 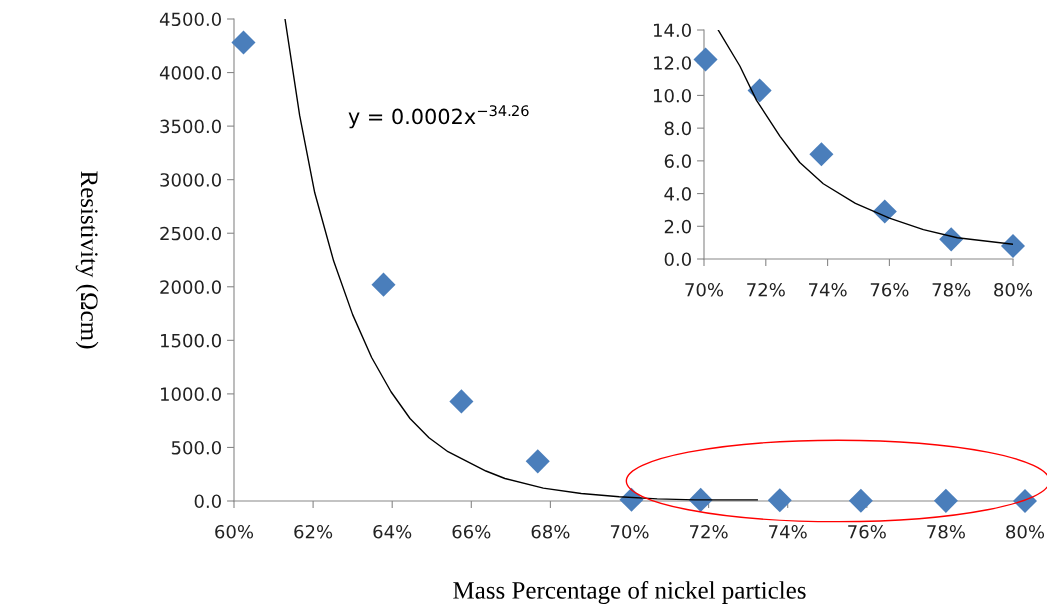 I want to click on y-tick-label: 10.0, so click(x=672, y=95).